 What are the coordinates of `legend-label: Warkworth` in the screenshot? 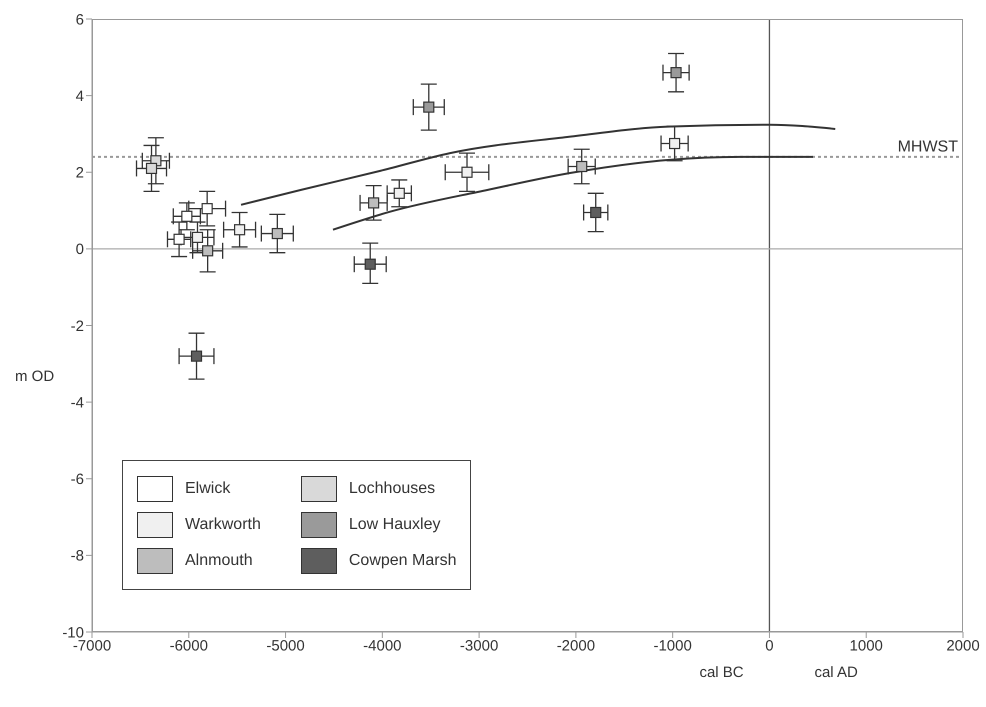 It's located at (223, 525).